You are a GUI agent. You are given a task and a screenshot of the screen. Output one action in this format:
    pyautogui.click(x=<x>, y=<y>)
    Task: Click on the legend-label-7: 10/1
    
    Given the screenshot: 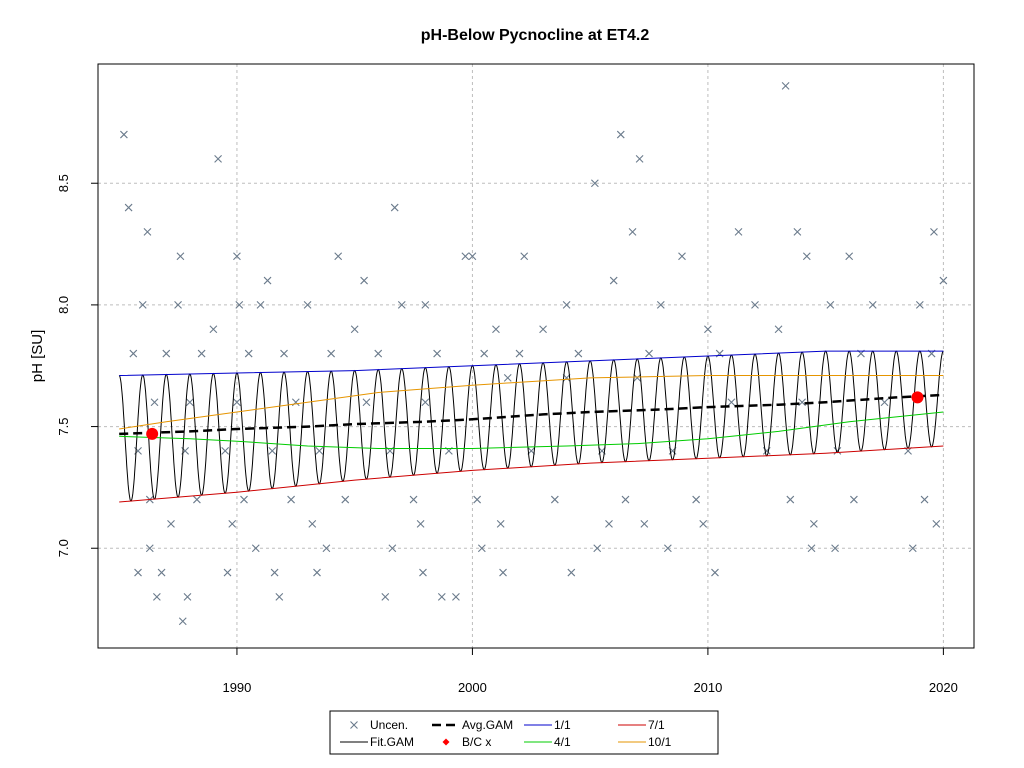 What is the action you would take?
    pyautogui.click(x=660, y=742)
    